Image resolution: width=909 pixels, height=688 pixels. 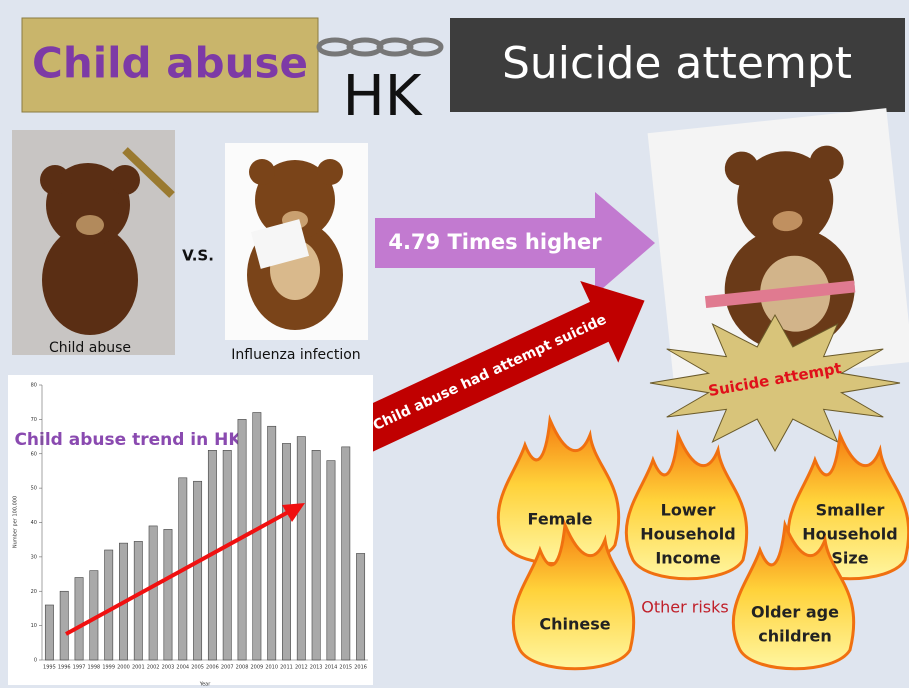 What do you see at coordinates (380, 47) in the screenshot?
I see `chain` at bounding box center [380, 47].